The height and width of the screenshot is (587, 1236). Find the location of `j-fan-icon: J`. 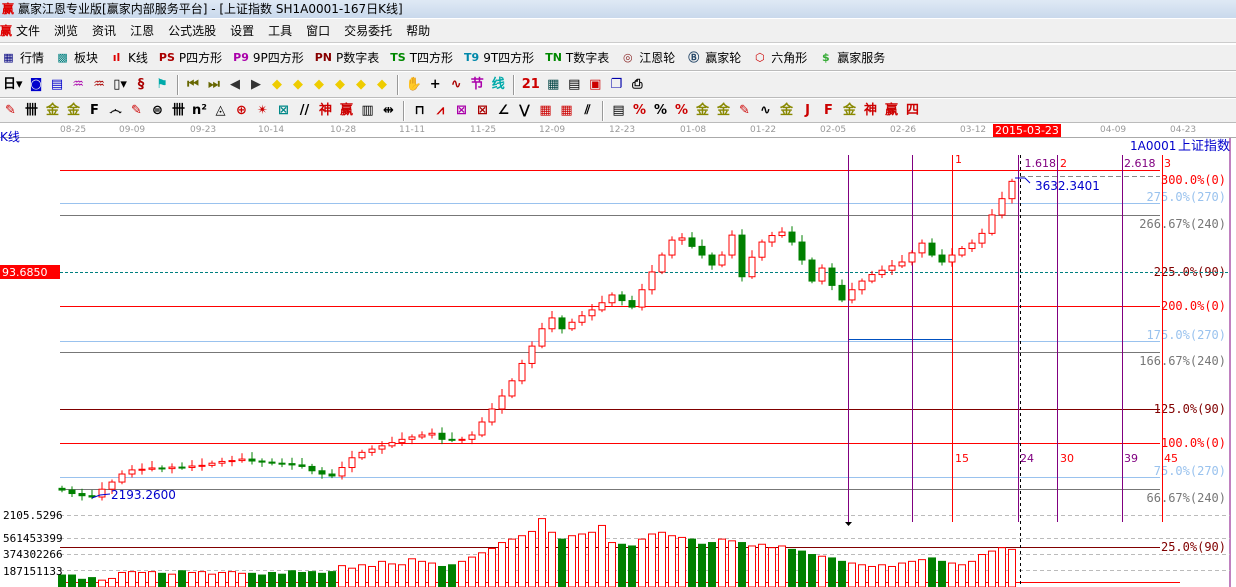

j-fan-icon: J is located at coordinates (807, 110).